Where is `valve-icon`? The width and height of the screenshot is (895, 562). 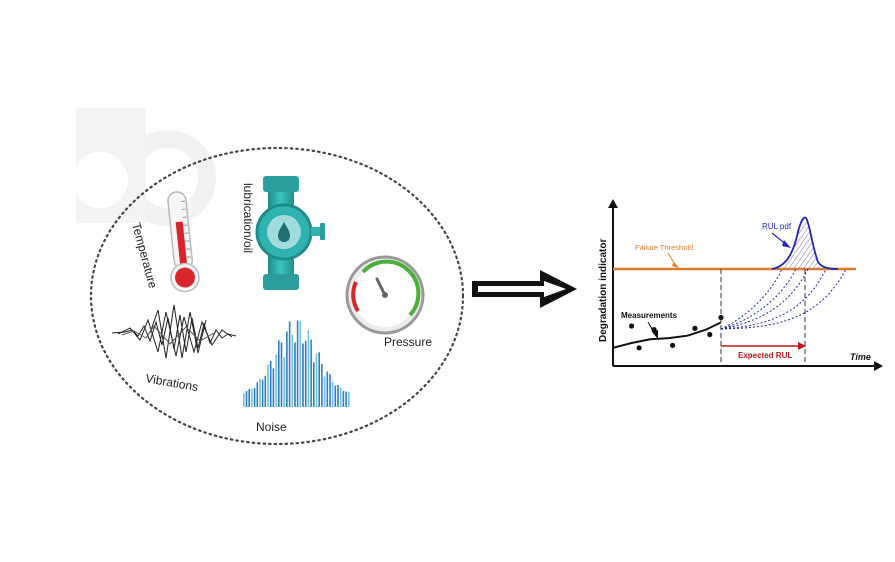 valve-icon is located at coordinates (290, 233).